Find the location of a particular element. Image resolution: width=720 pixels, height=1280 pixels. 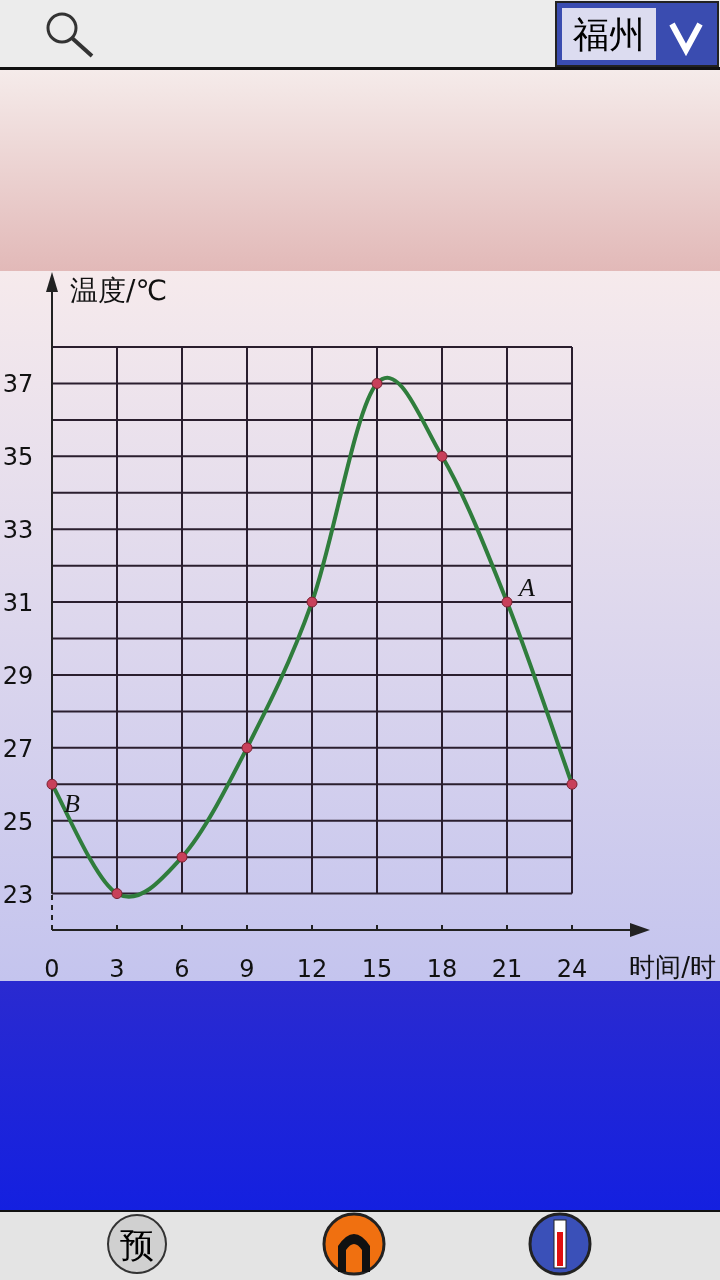

y-tick-label: 29 is located at coordinates (18, 675).